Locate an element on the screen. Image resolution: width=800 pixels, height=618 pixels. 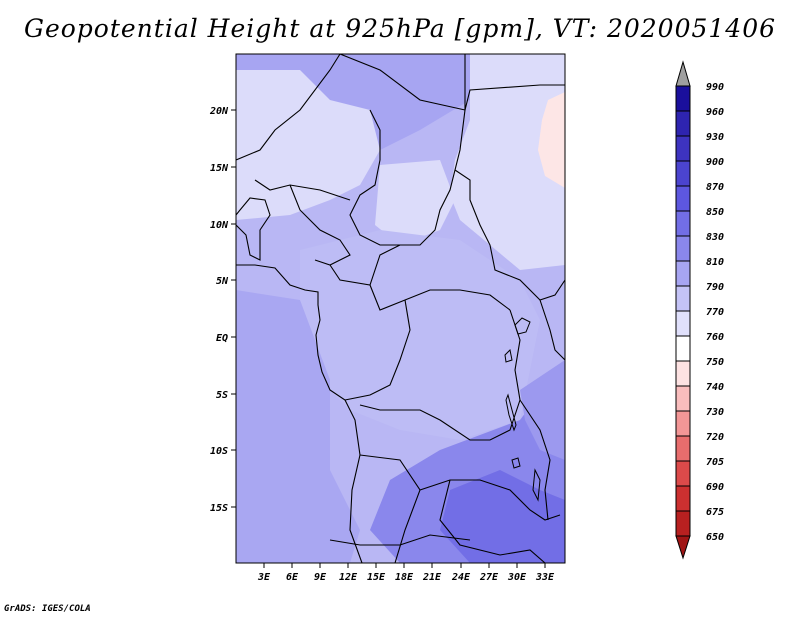
colorbar-label: 720 is located at coordinates (715, 437).